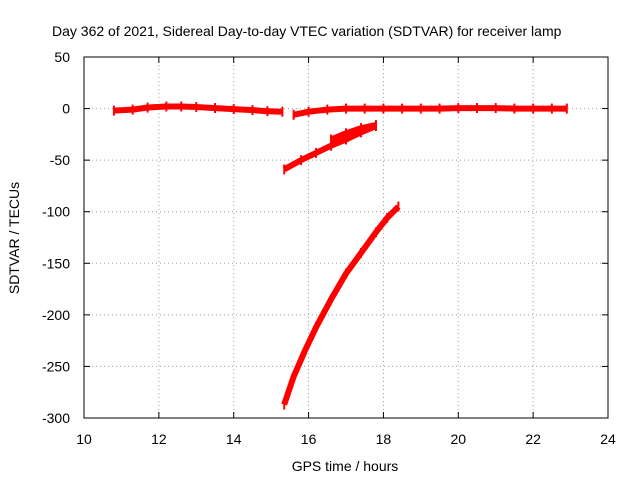 This screenshot has width=640, height=480. Describe the element at coordinates (608, 439) in the screenshot. I see `x-tick-label: 24` at that location.